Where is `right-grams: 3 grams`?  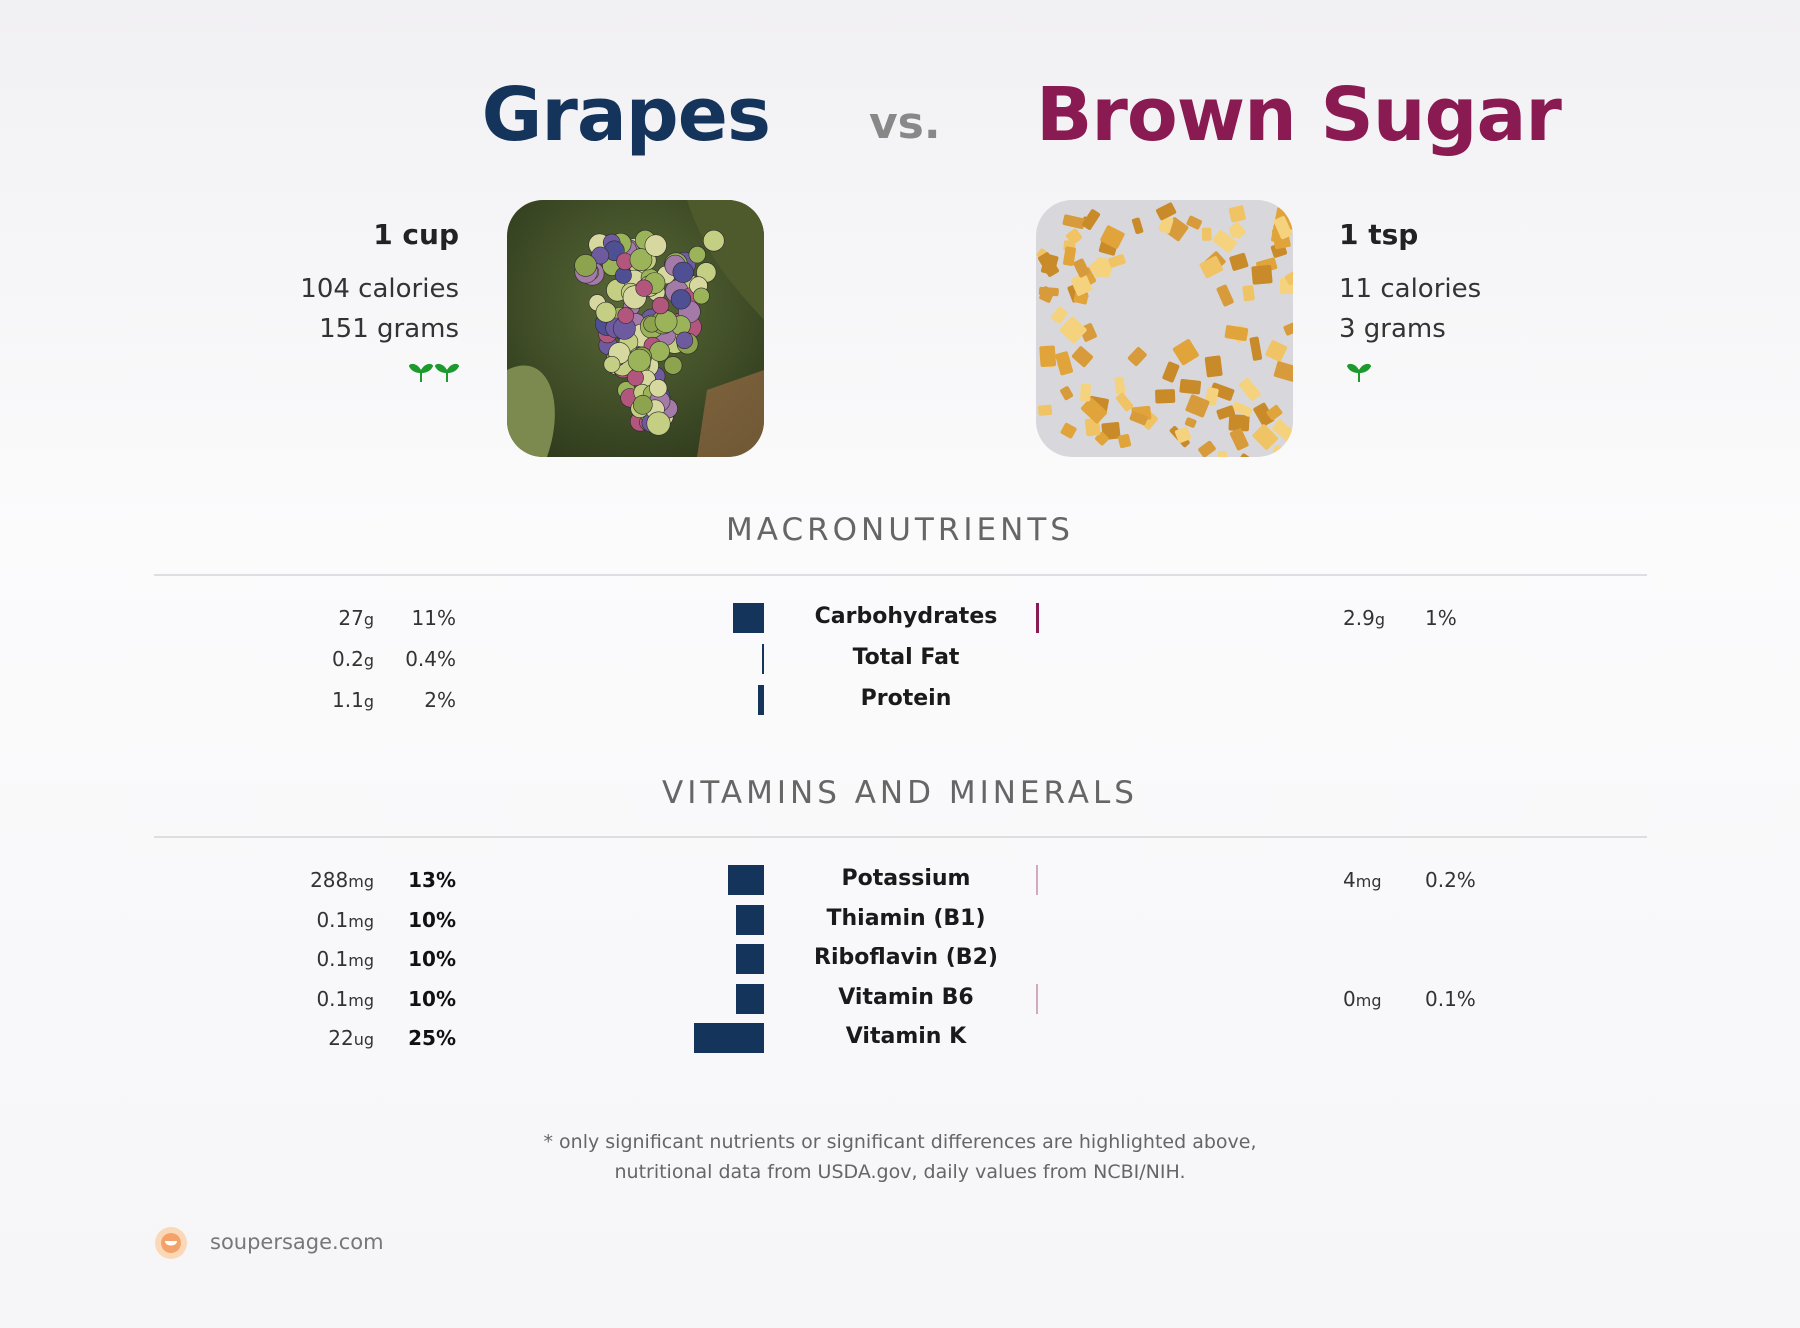
right-grams: 3 grams is located at coordinates (1392, 329).